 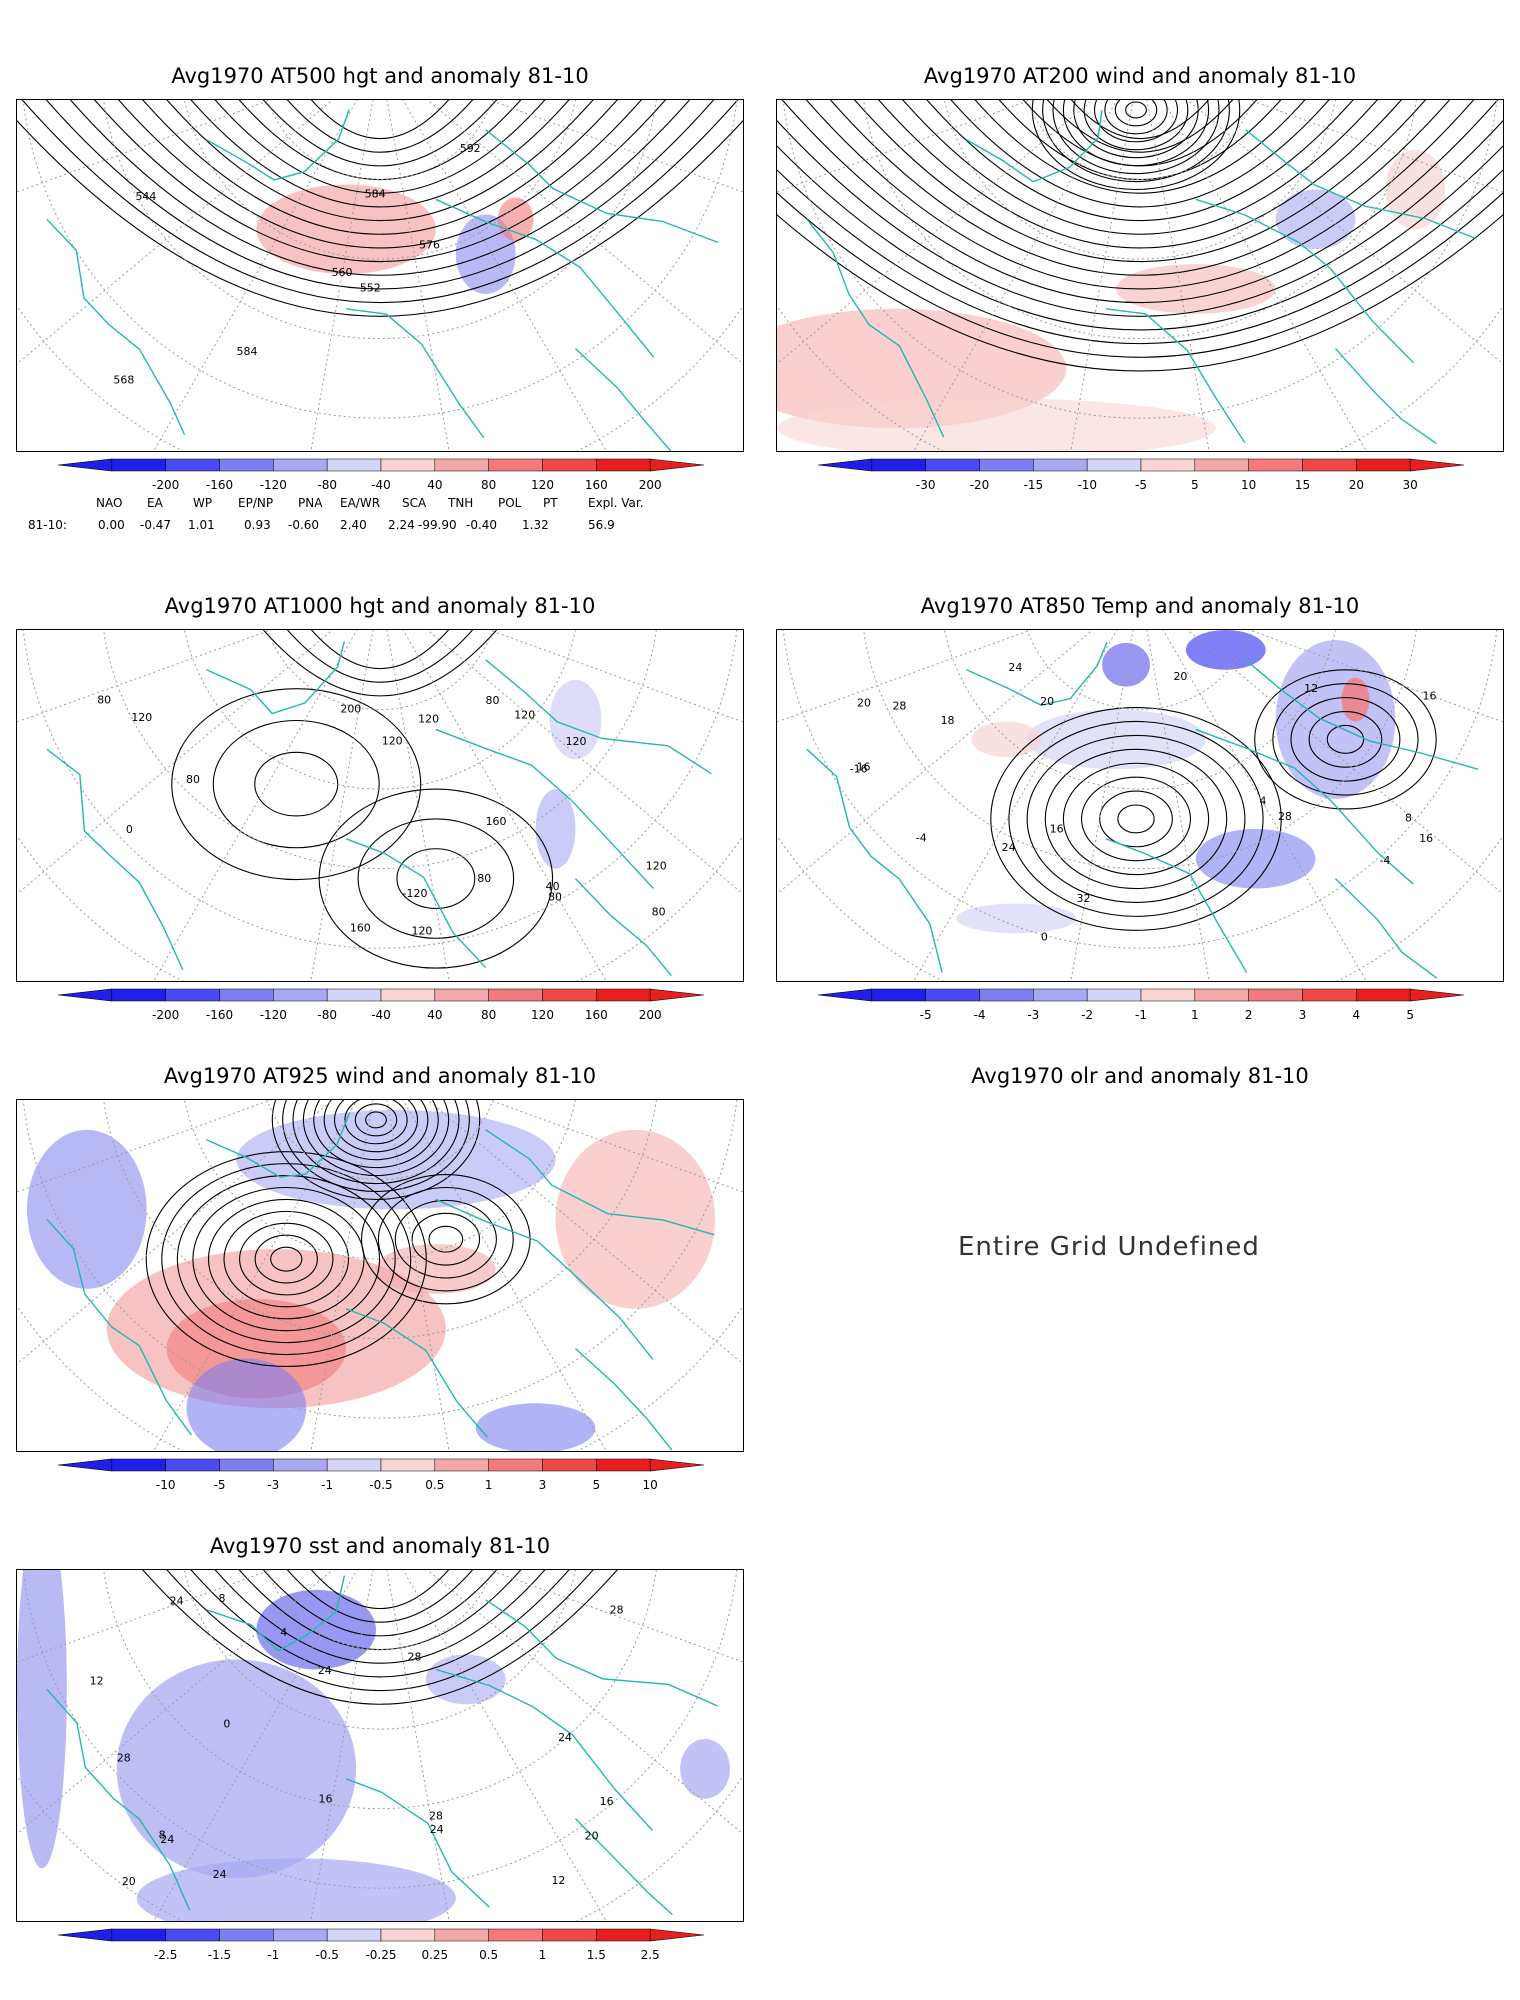 What do you see at coordinates (429, 244) in the screenshot?
I see `contour-label: 576` at bounding box center [429, 244].